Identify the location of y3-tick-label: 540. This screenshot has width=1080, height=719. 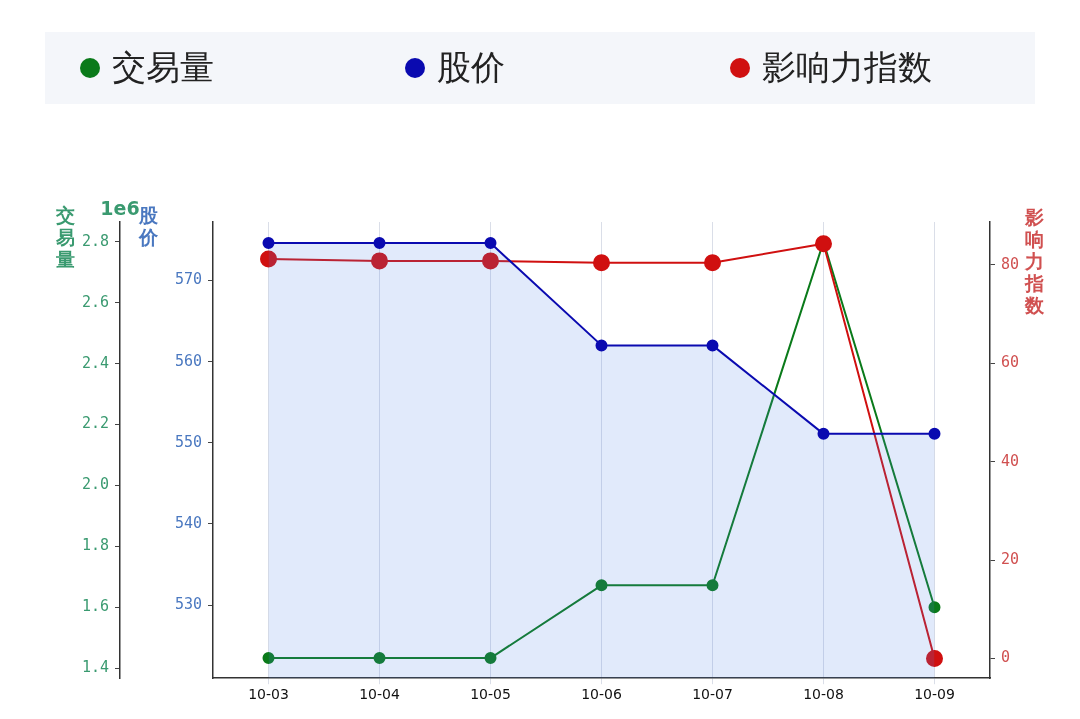
(188, 522).